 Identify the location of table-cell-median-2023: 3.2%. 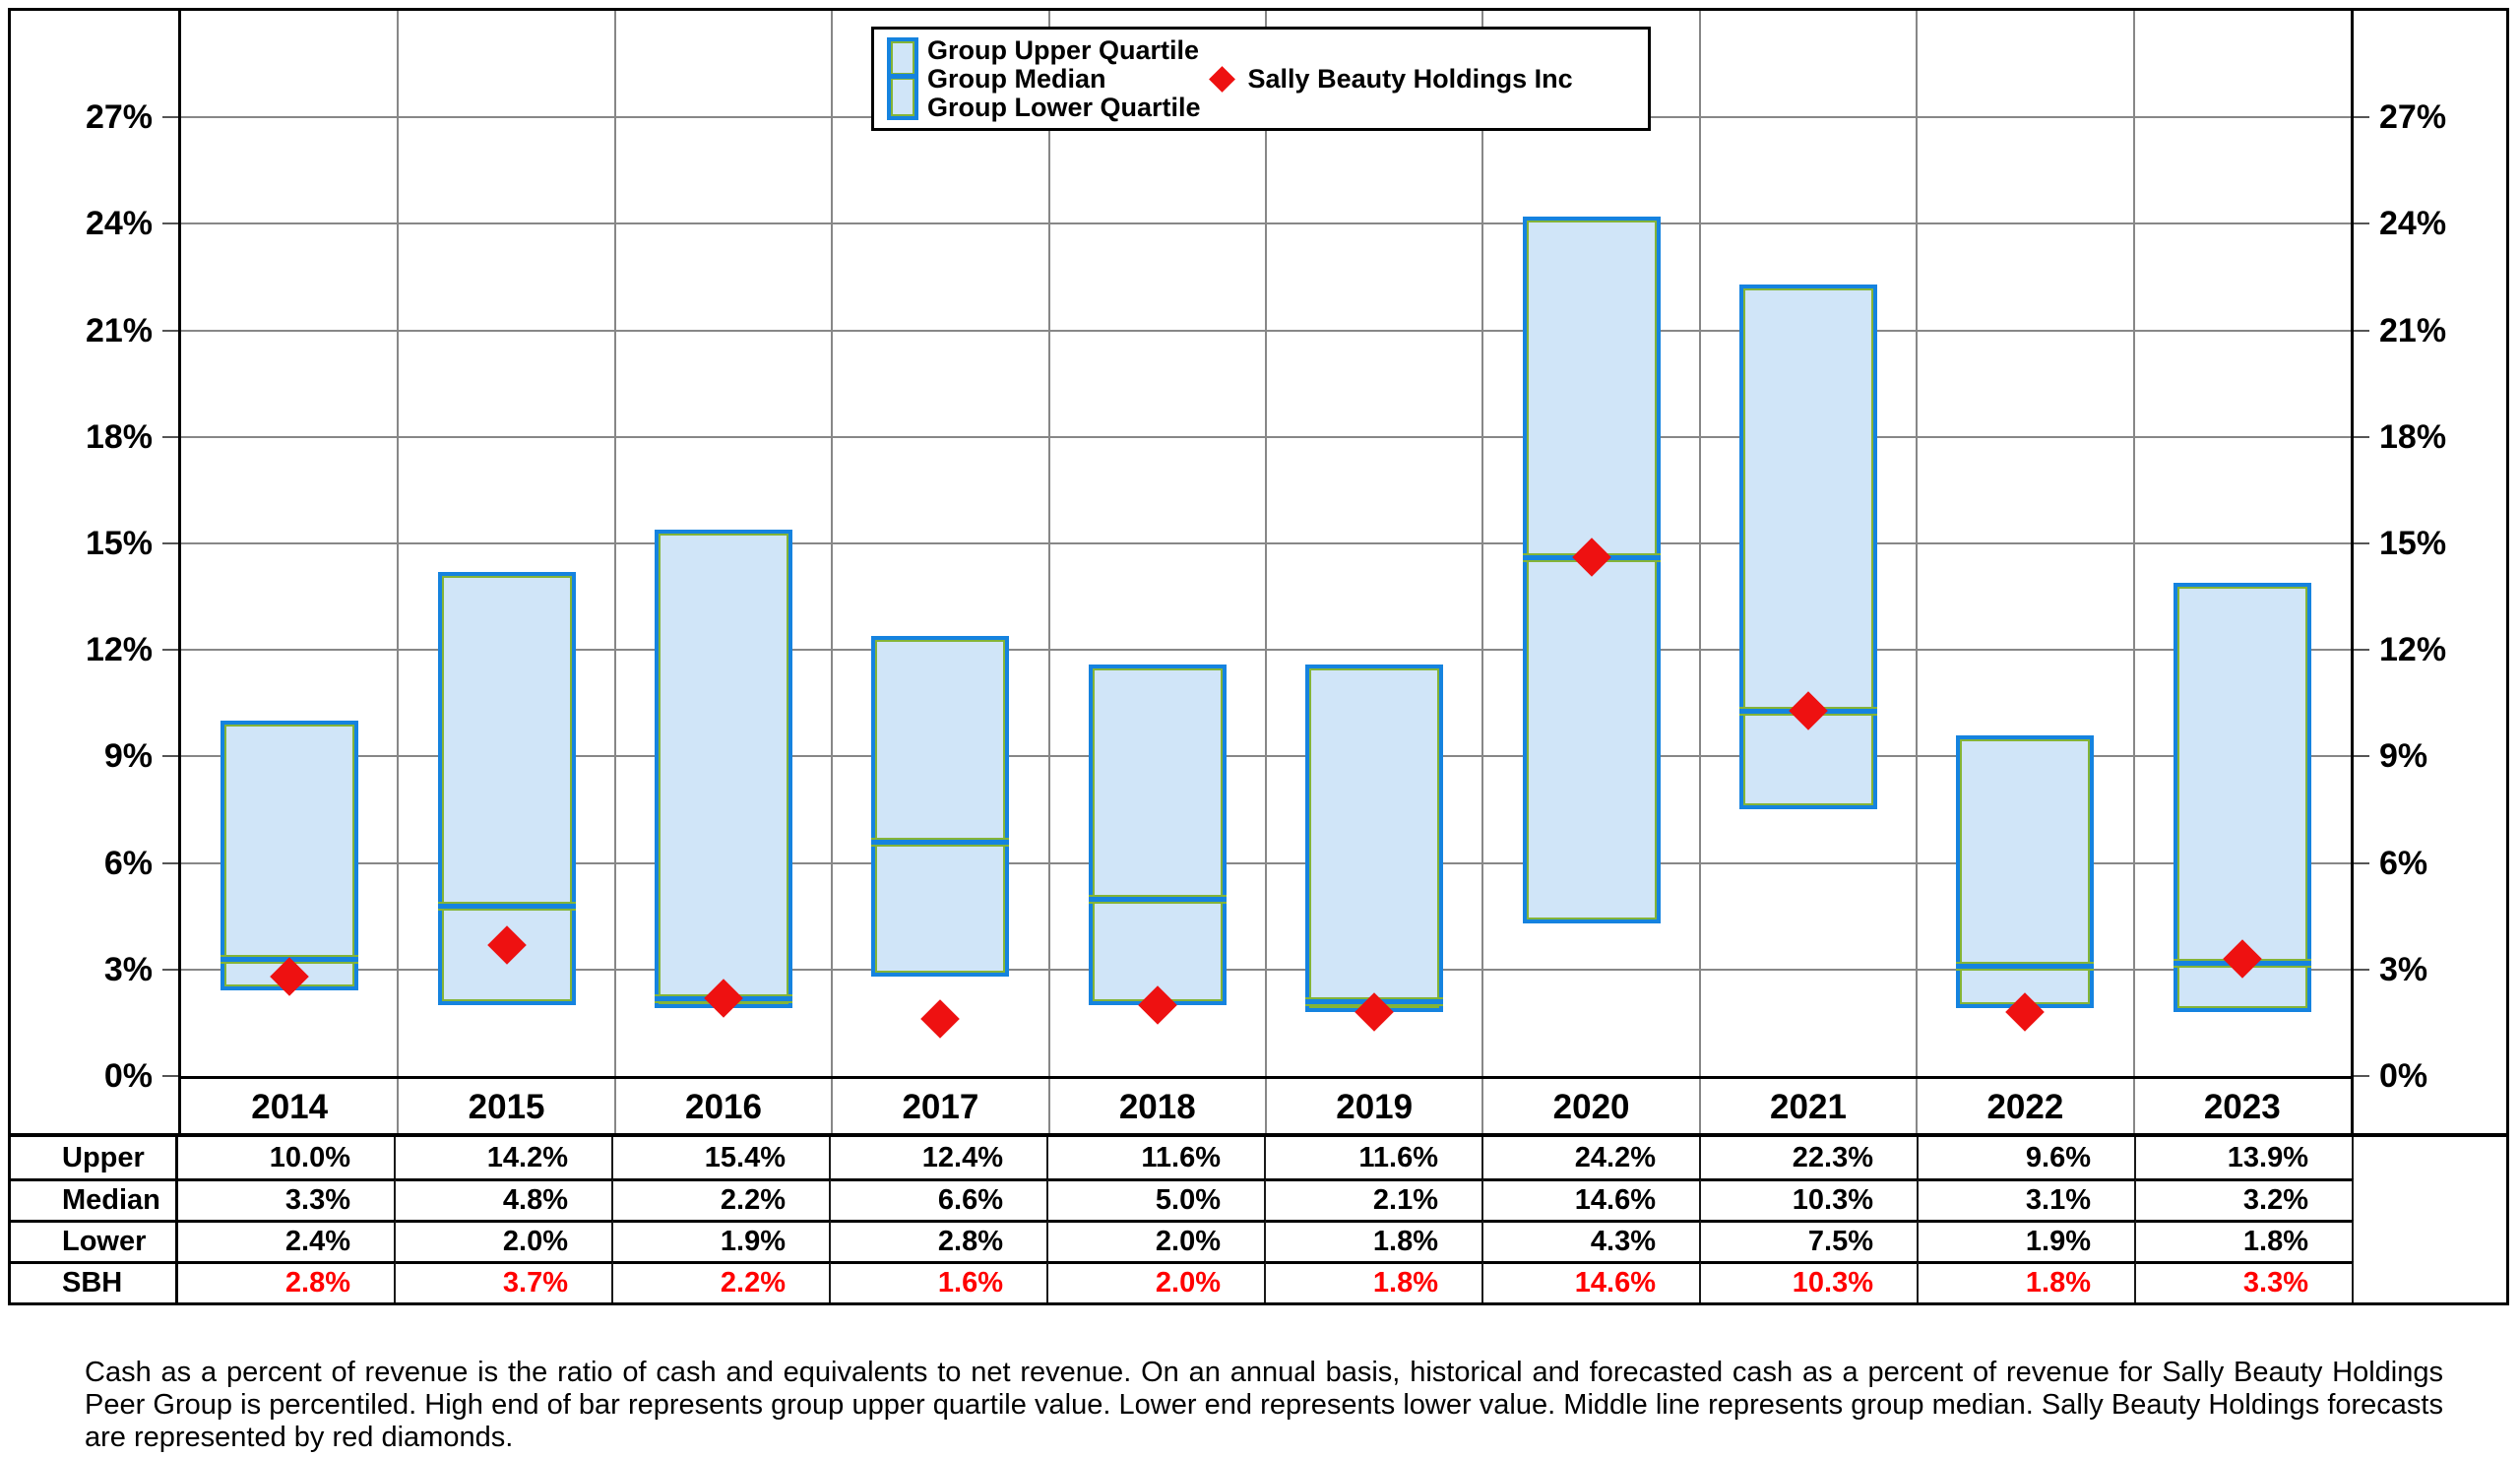
(2245, 1199).